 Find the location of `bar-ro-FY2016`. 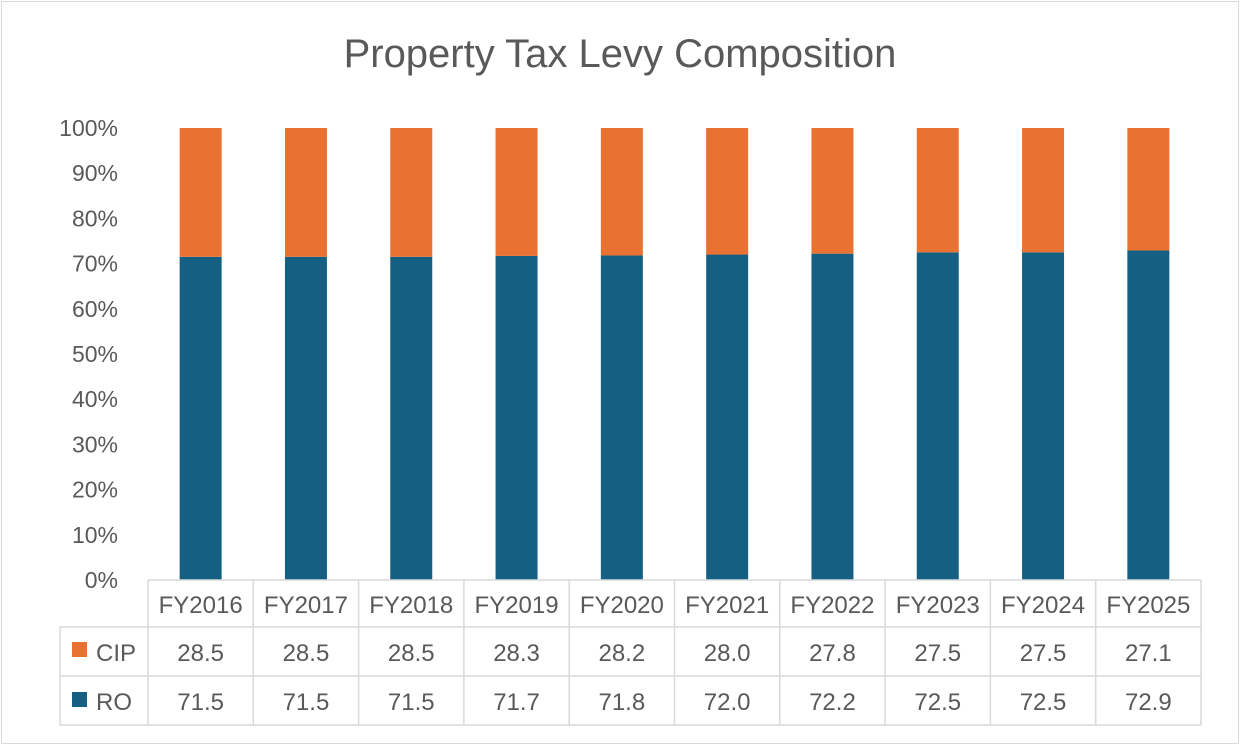

bar-ro-FY2016 is located at coordinates (200, 418).